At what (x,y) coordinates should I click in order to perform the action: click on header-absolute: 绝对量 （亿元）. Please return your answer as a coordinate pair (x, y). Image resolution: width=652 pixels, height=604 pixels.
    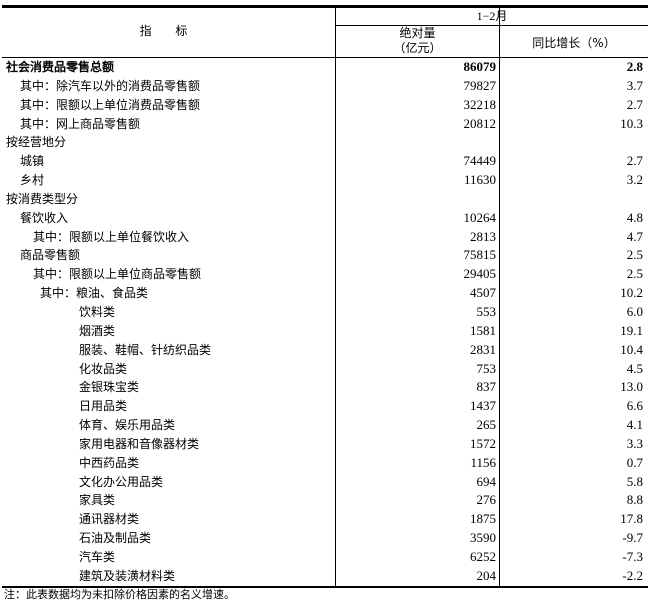
    Looking at the image, I should click on (417, 41).